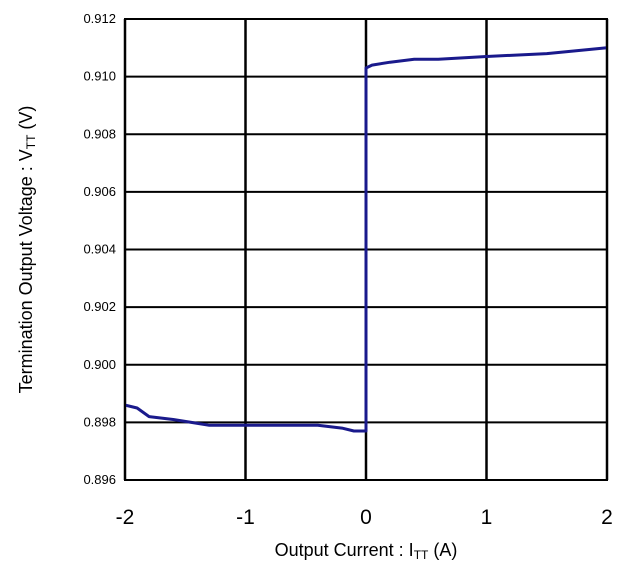  I want to click on y-tick-label: 0.896, so click(99, 479).